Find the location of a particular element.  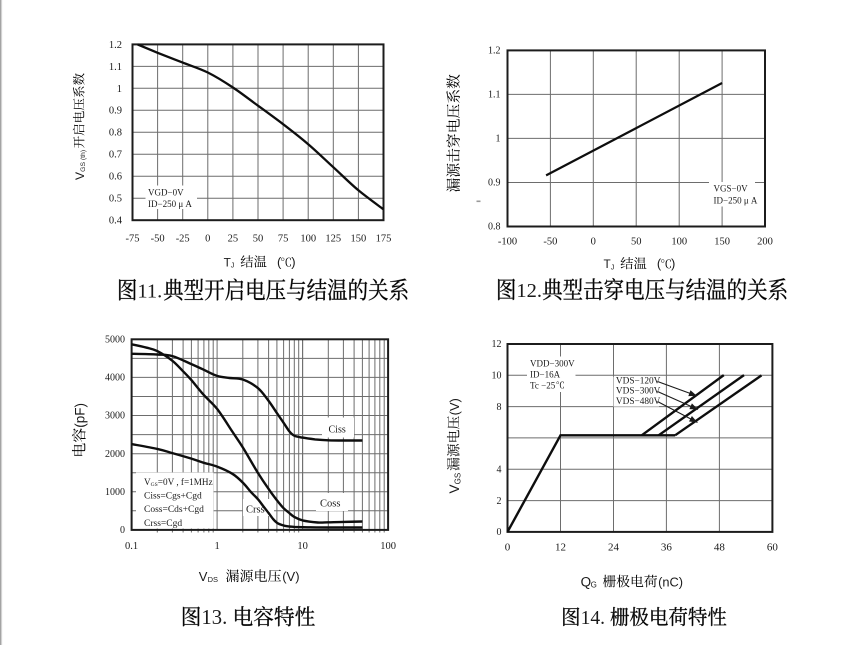

svg-text: GS (th) is located at coordinates (83, 161).